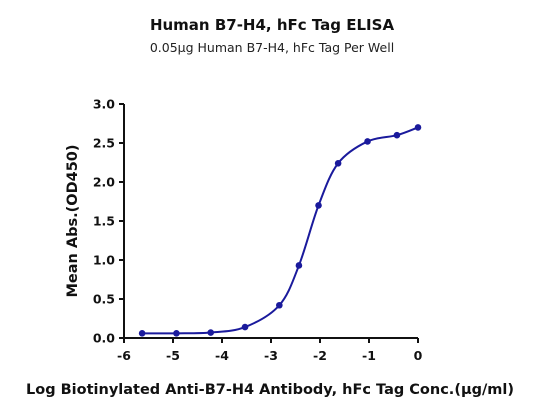 This screenshot has width=555, height=412. I want to click on y-tick-label: 0.5, so click(104, 299).